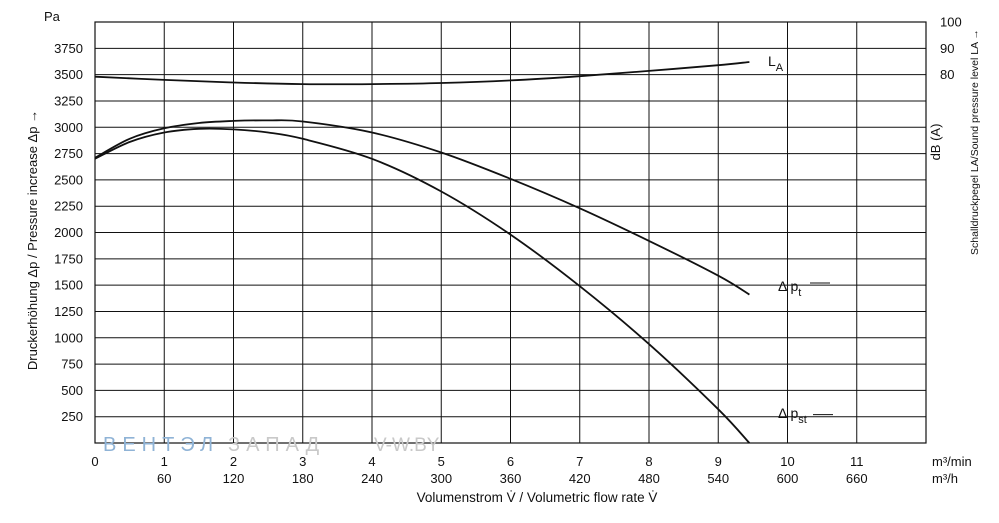 Image resolution: width=999 pixels, height=523 pixels. I want to click on y-left-tick-label: 250, so click(72, 416).